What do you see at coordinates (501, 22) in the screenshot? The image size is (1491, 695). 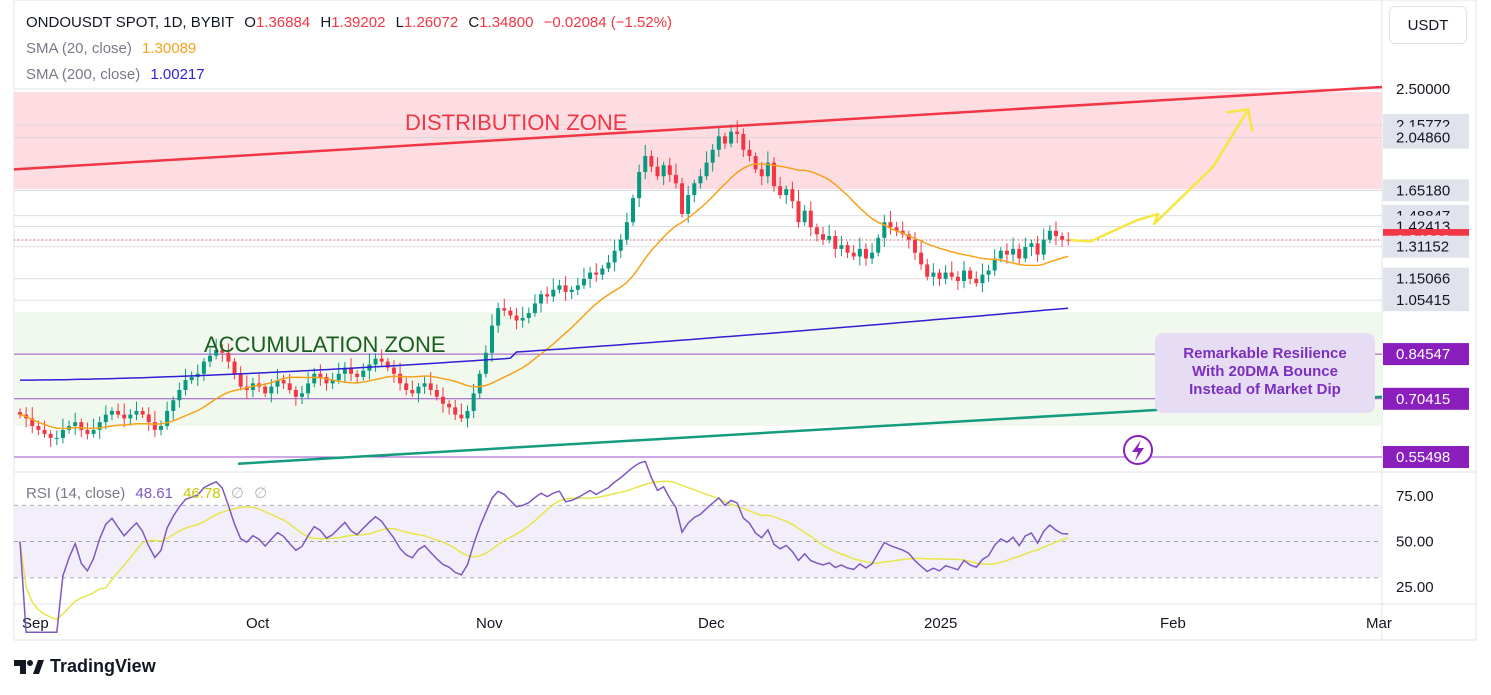 I see `ohlc-close: C1.34800` at bounding box center [501, 22].